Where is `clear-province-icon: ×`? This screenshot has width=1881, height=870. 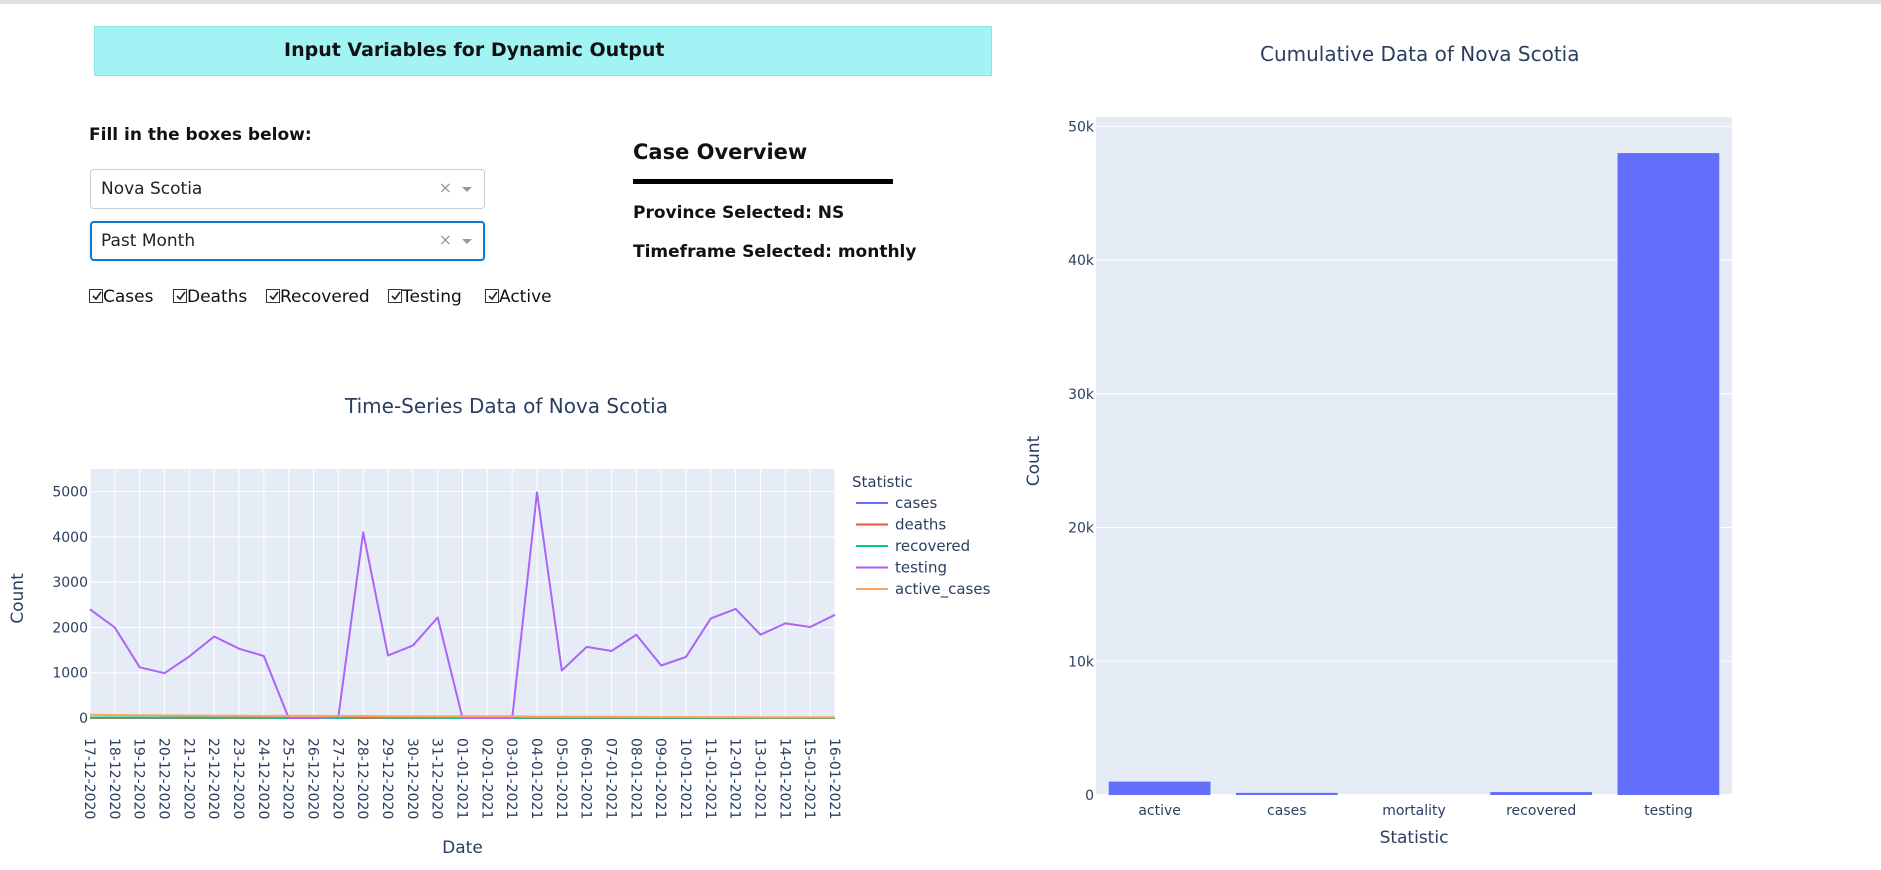 clear-province-icon: × is located at coordinates (445, 187).